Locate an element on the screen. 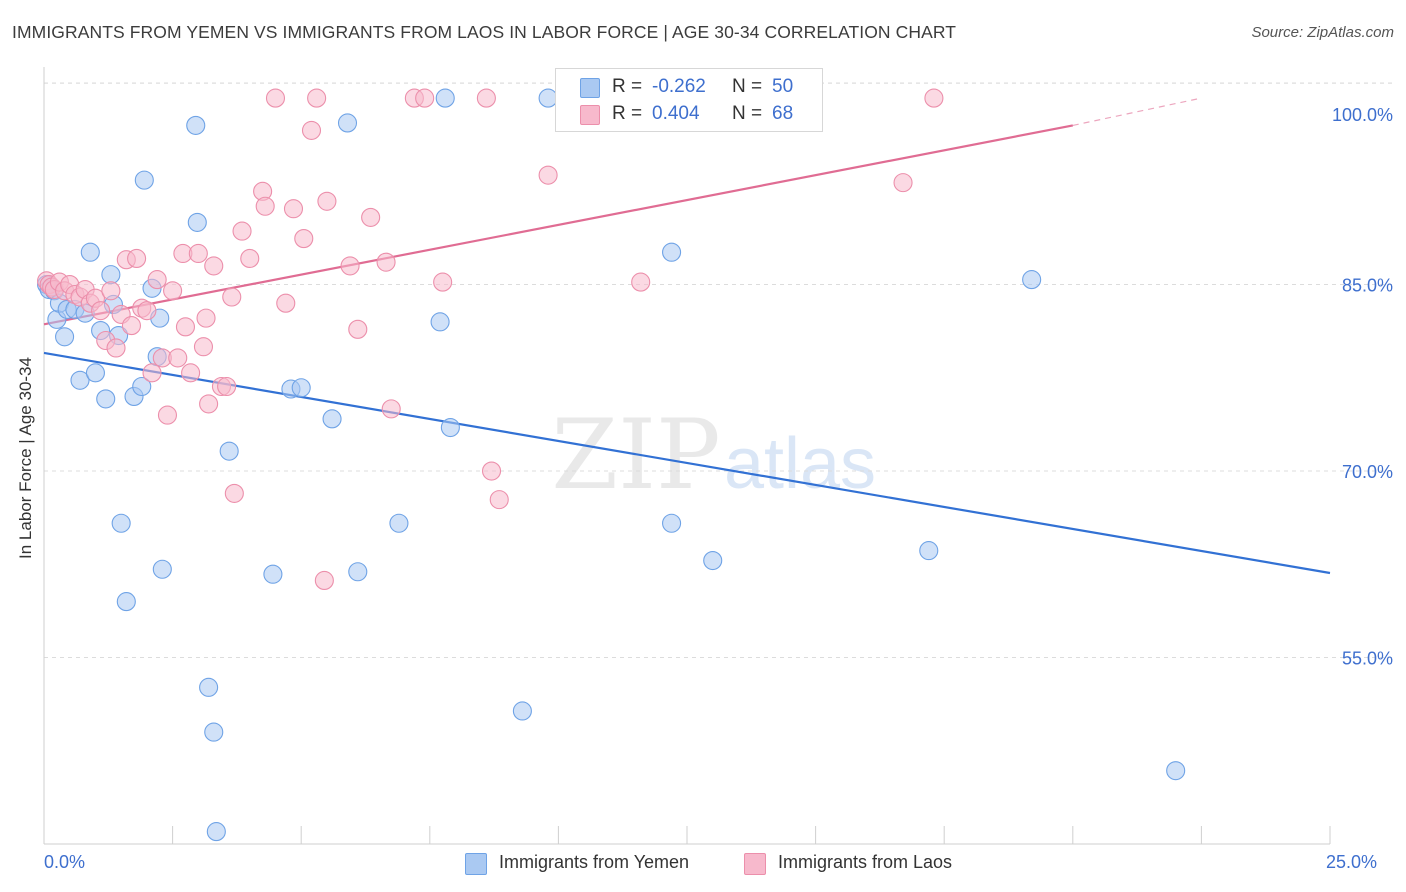  watermark: ZIP atlas is located at coordinates (713, 455).